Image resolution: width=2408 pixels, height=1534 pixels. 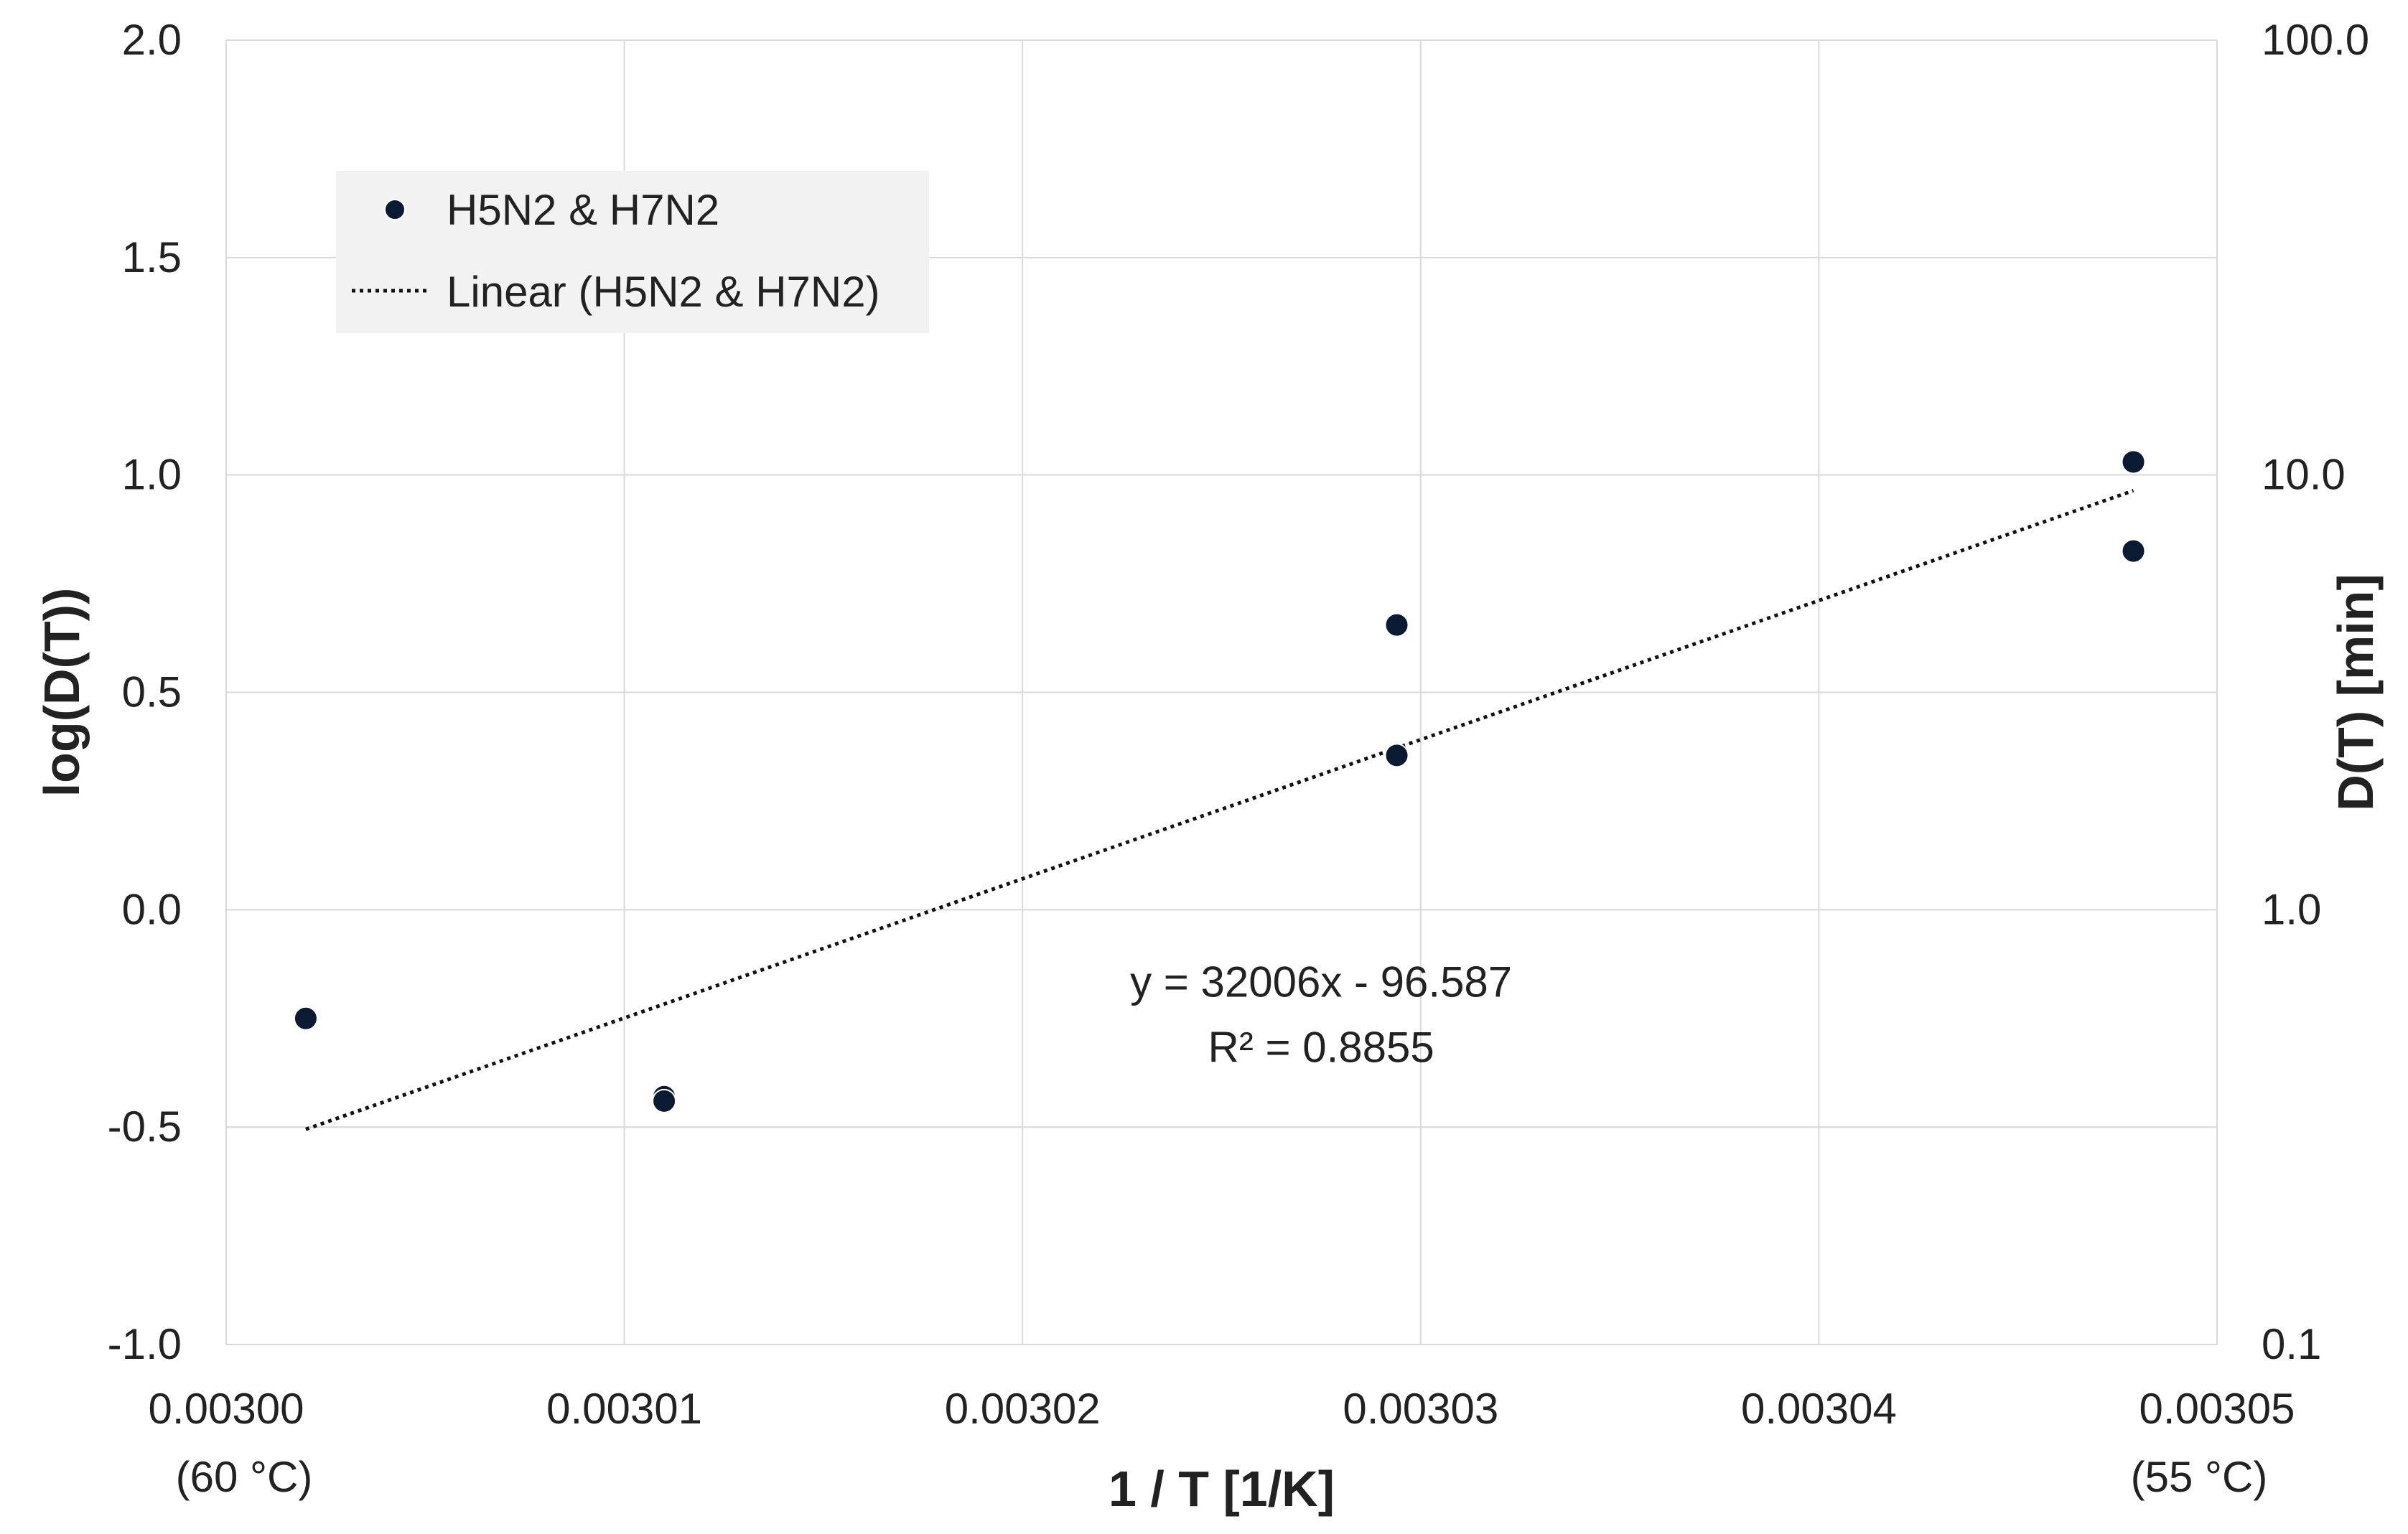 What do you see at coordinates (1321, 1047) in the screenshot?
I see `r-squared-label: R² = 0.8855` at bounding box center [1321, 1047].